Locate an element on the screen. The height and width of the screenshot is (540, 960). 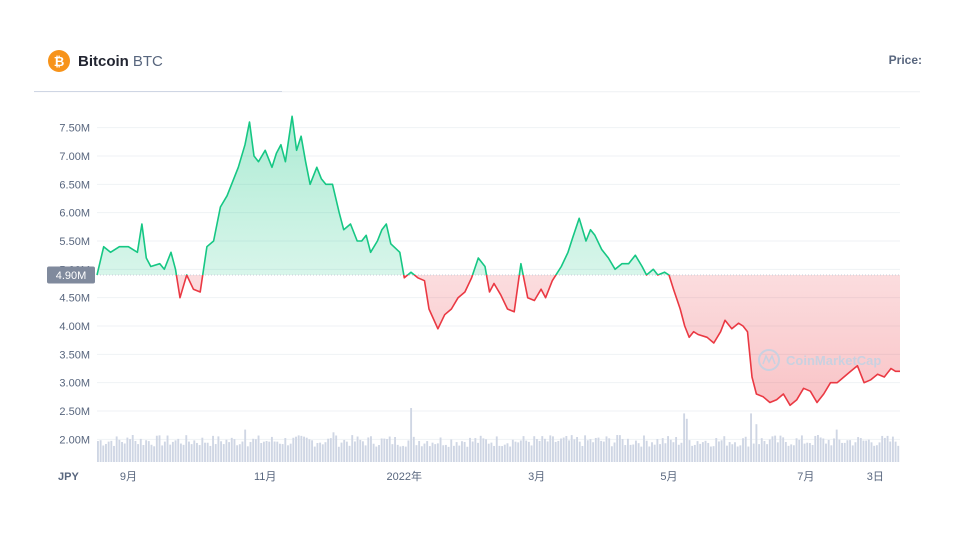
y-tick-label: 3.50M is located at coordinates (74, 355).